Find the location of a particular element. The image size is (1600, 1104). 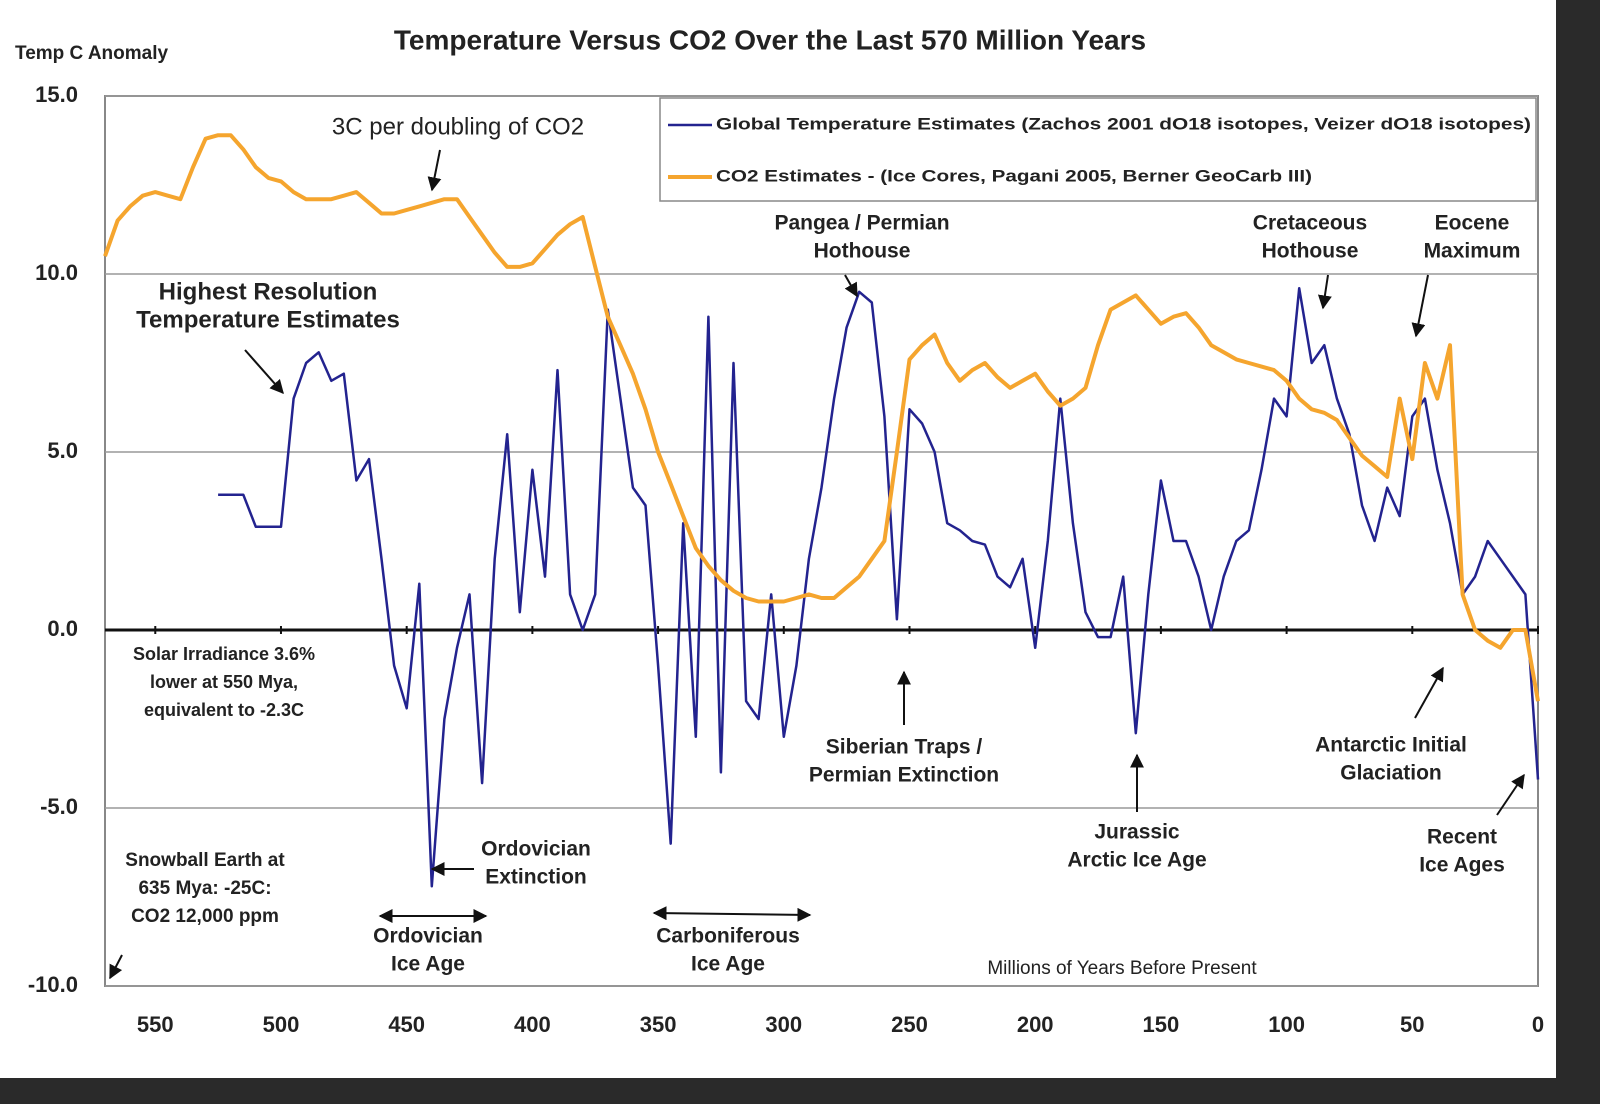

annotation: Cretaceous is located at coordinates (1310, 223).